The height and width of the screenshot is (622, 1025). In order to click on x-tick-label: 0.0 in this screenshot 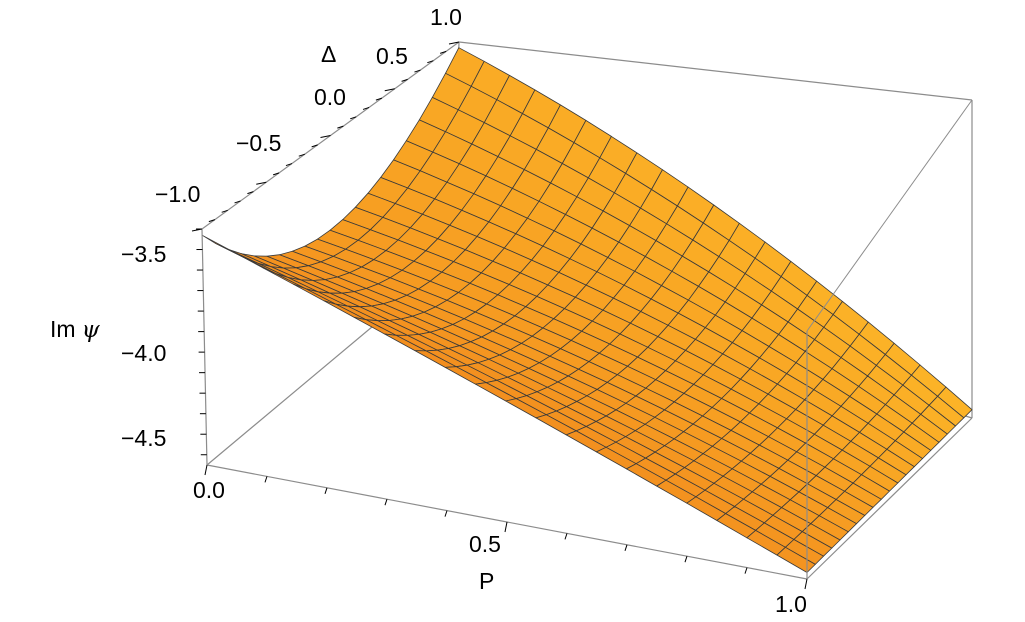, I will do `click(209, 490)`.